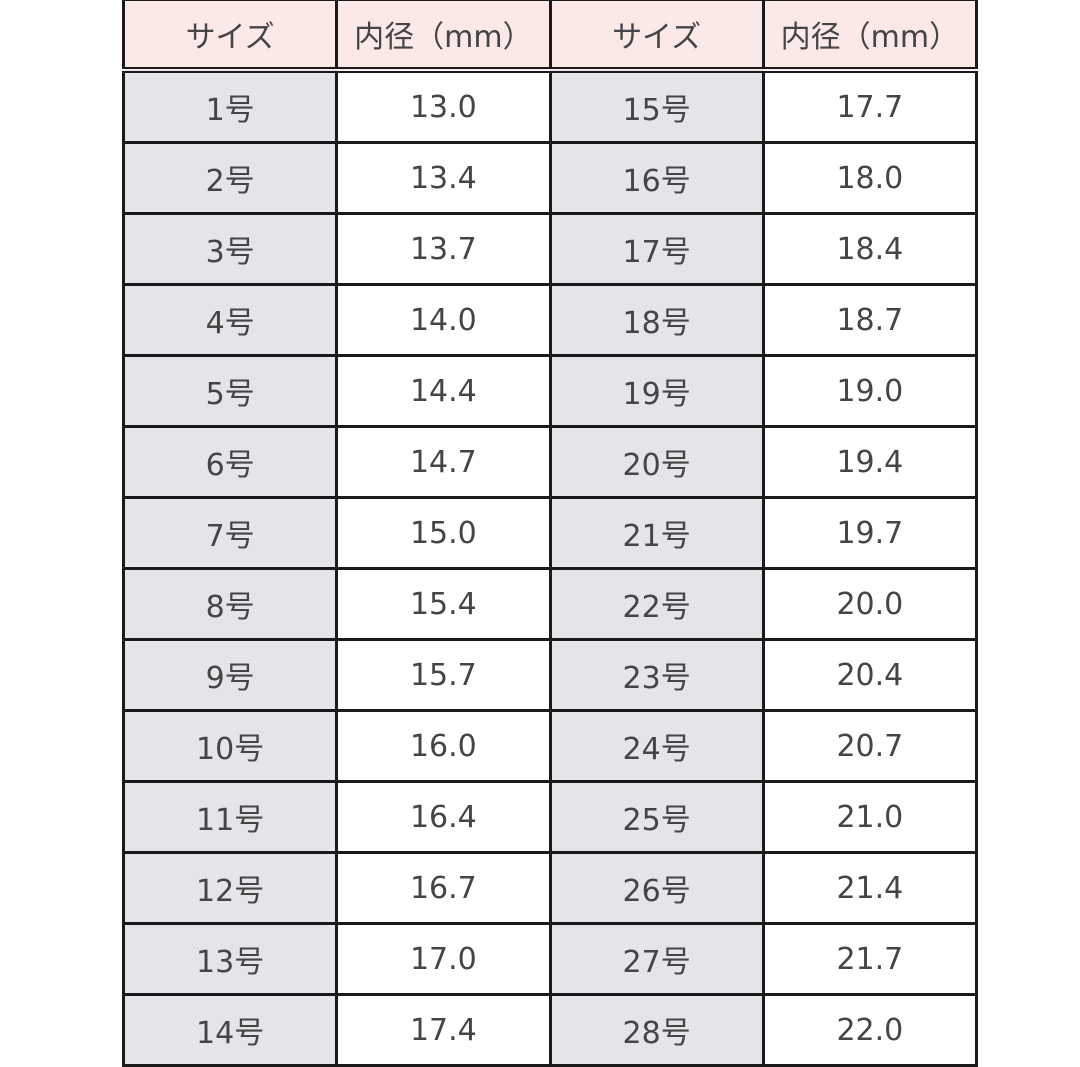 This screenshot has width=1080, height=1067. I want to click on diameter-cell: 14.4, so click(443, 391).